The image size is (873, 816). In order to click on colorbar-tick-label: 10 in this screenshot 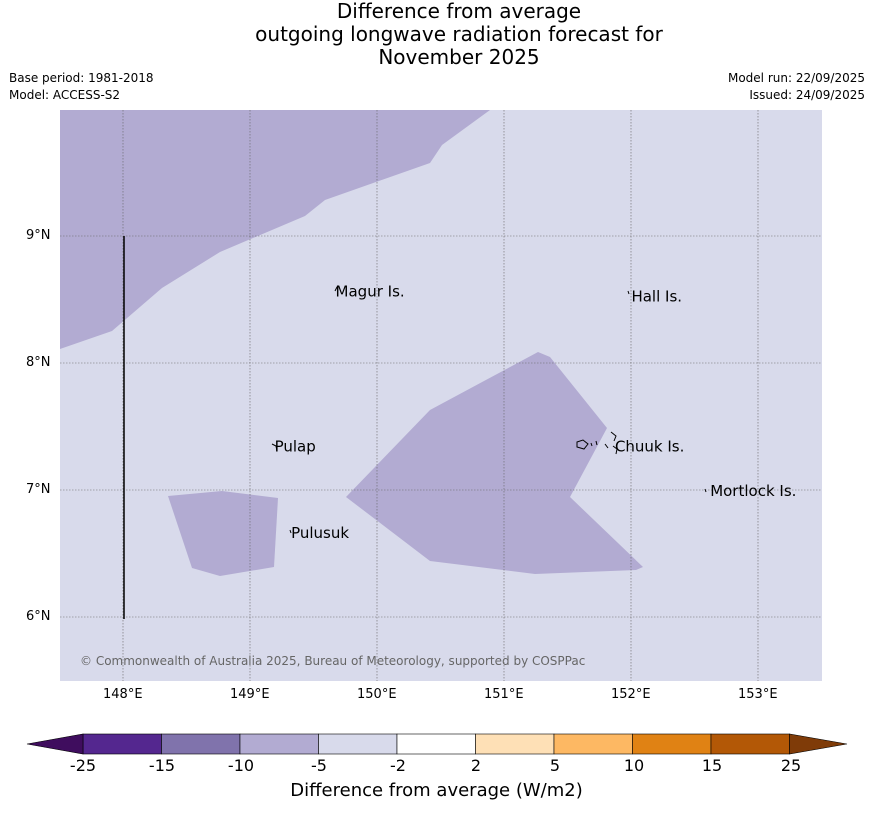, I will do `click(634, 765)`.